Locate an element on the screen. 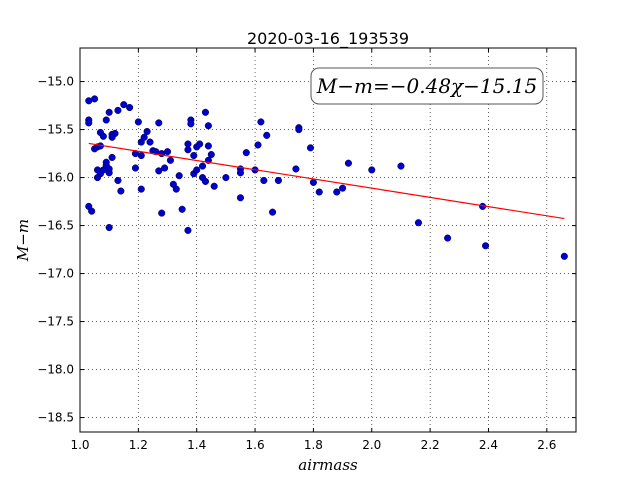 The height and width of the screenshot is (480, 640). y-tick-label: −15.0 is located at coordinates (55, 82).